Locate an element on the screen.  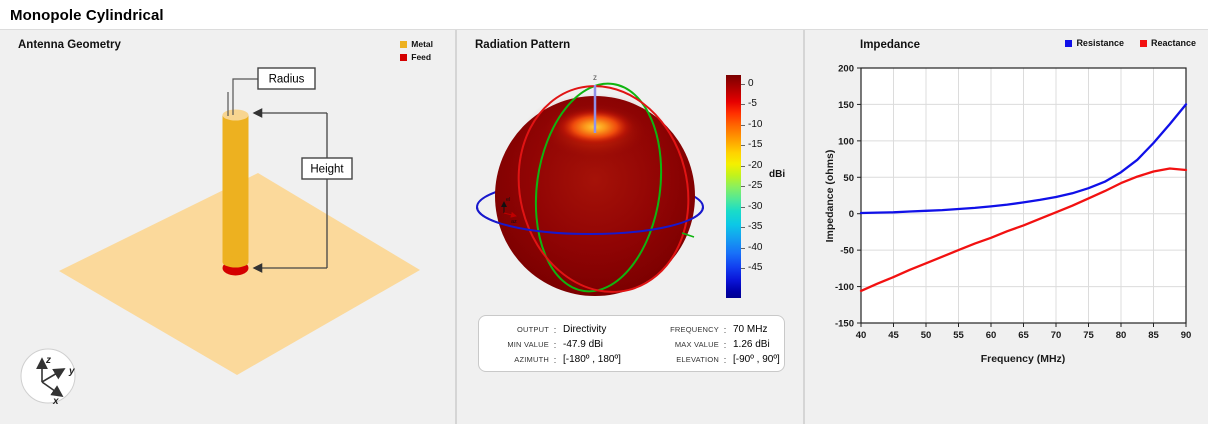
svg-text: 100 is located at coordinates (846, 141).